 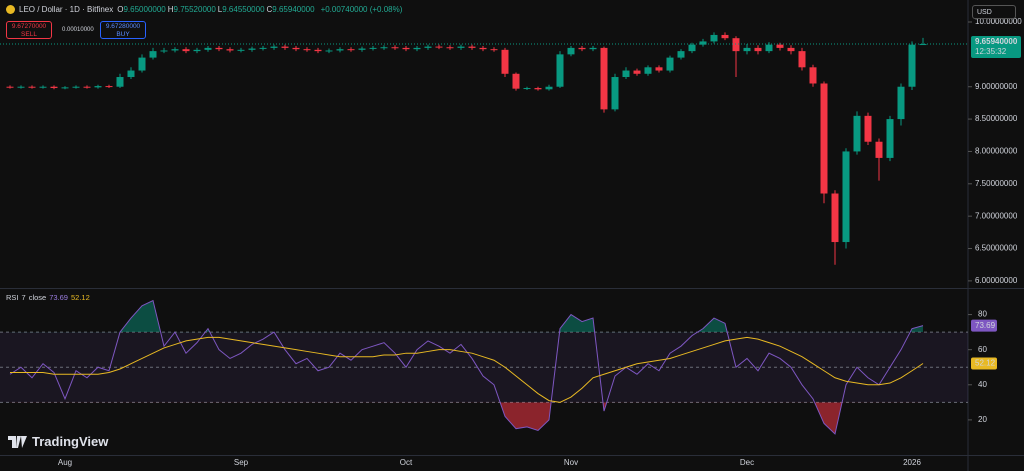 What do you see at coordinates (58, 441) in the screenshot?
I see `brand: TradingView` at bounding box center [58, 441].